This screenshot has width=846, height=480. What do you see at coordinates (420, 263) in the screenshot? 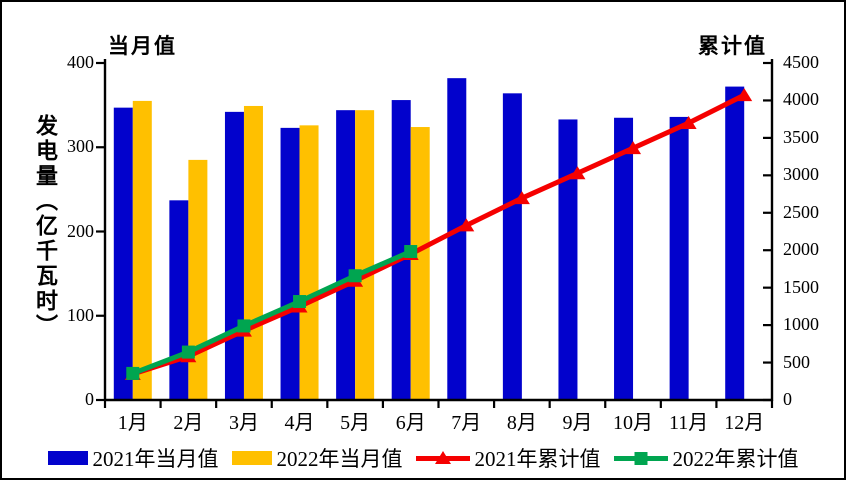
I see `bar-2022年当月值-6月` at bounding box center [420, 263].